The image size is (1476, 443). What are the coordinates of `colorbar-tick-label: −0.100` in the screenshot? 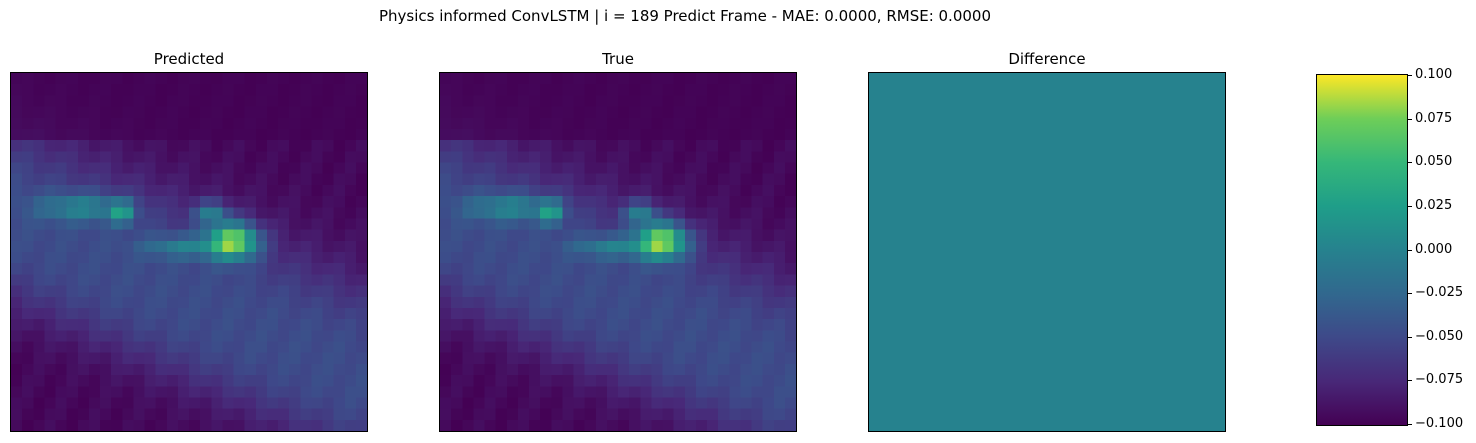 It's located at (1439, 423).